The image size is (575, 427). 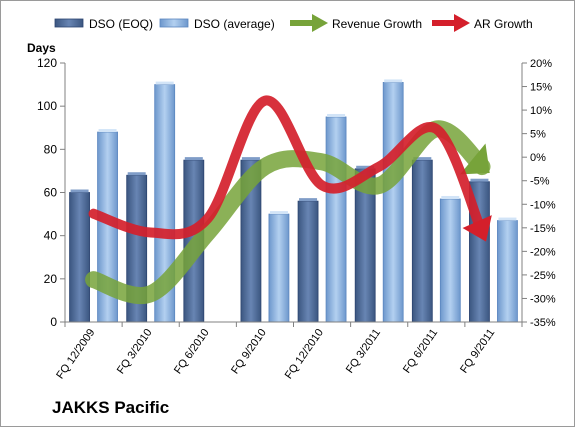 What do you see at coordinates (53, 322) in the screenshot?
I see `y-tick-label: 0` at bounding box center [53, 322].